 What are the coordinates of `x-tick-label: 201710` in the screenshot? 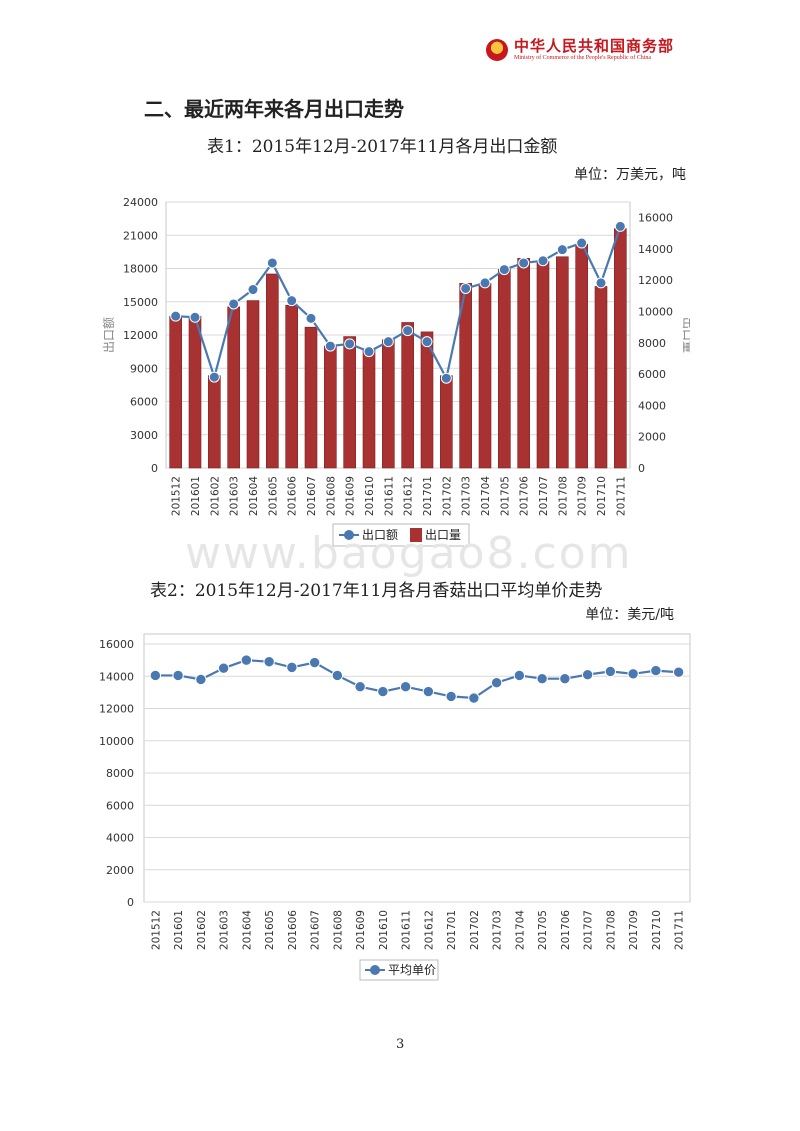 It's located at (602, 496).